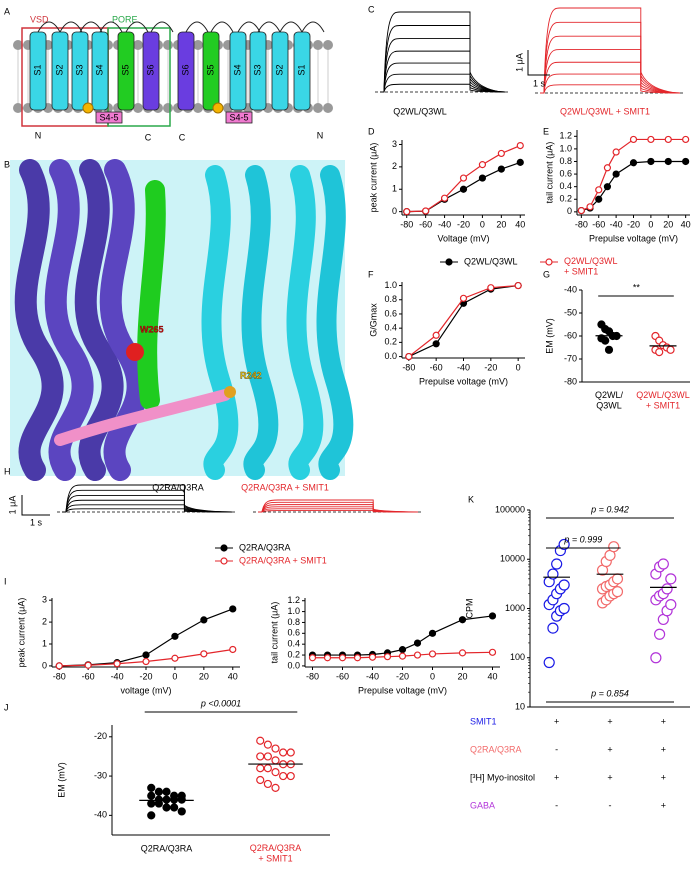 The image size is (698, 887). I want to click on residue-label: R242, so click(251, 375).